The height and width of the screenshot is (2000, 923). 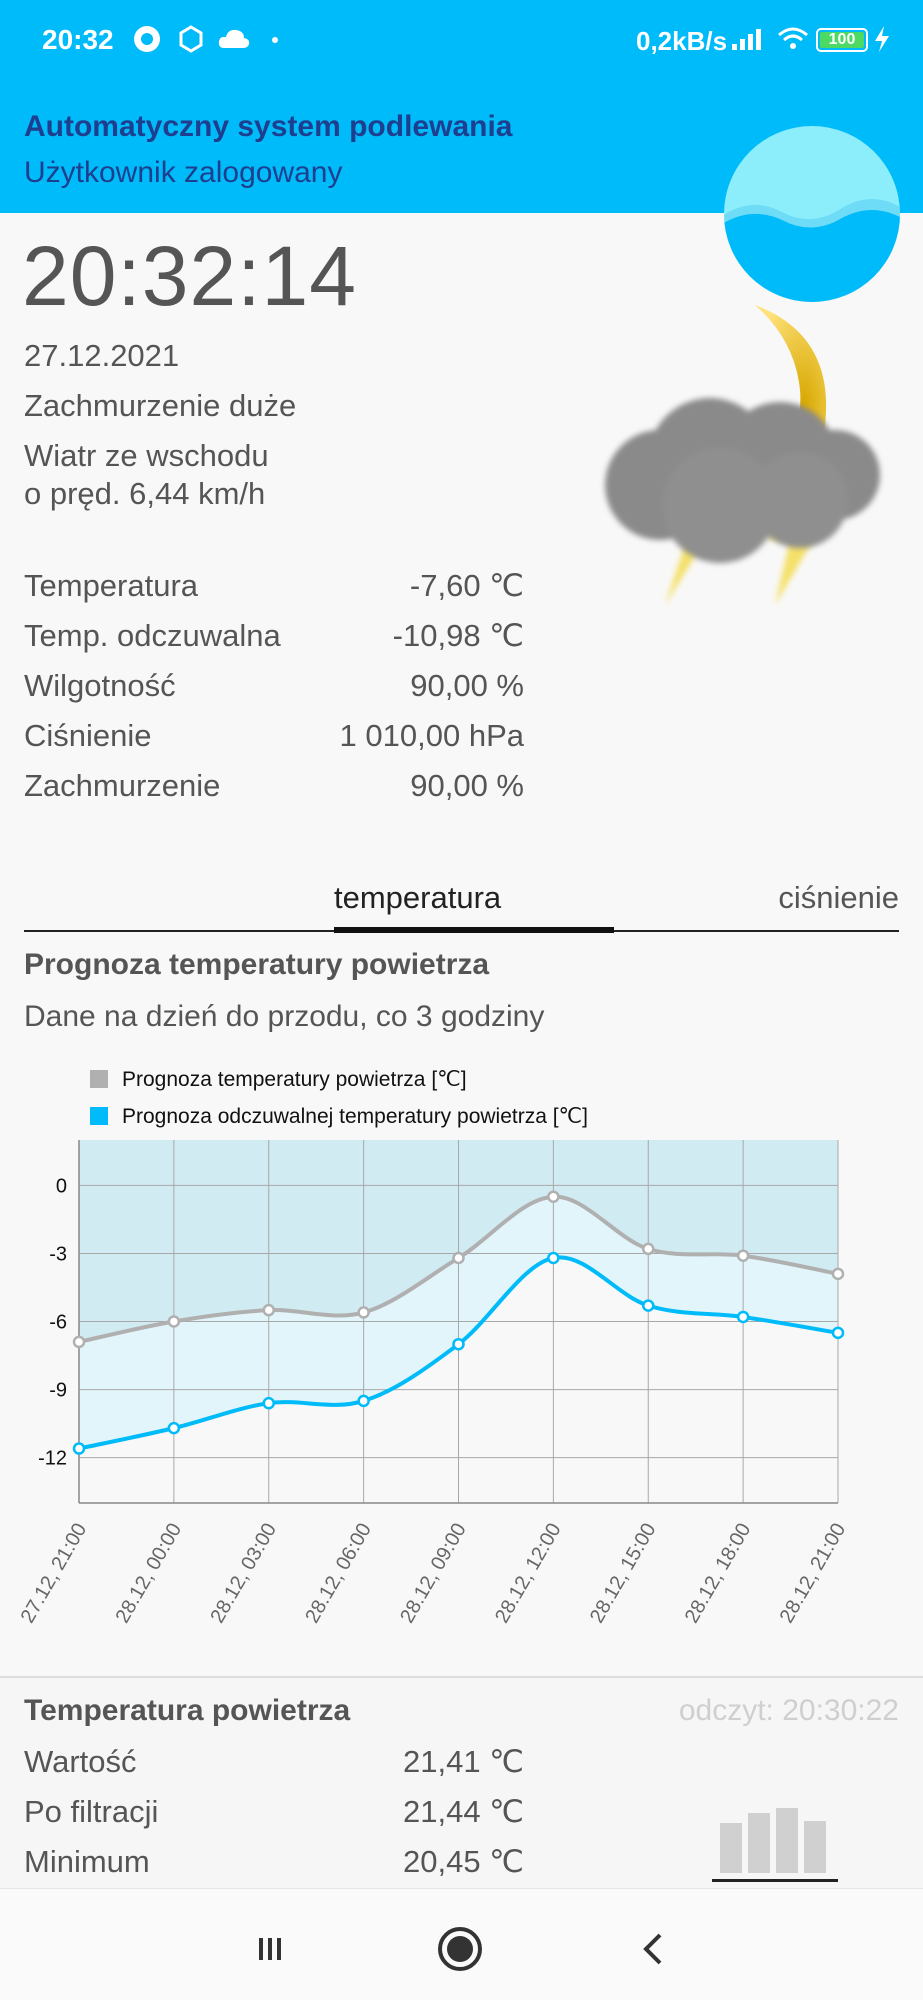 I want to click on tab-indicator, so click(x=474, y=930).